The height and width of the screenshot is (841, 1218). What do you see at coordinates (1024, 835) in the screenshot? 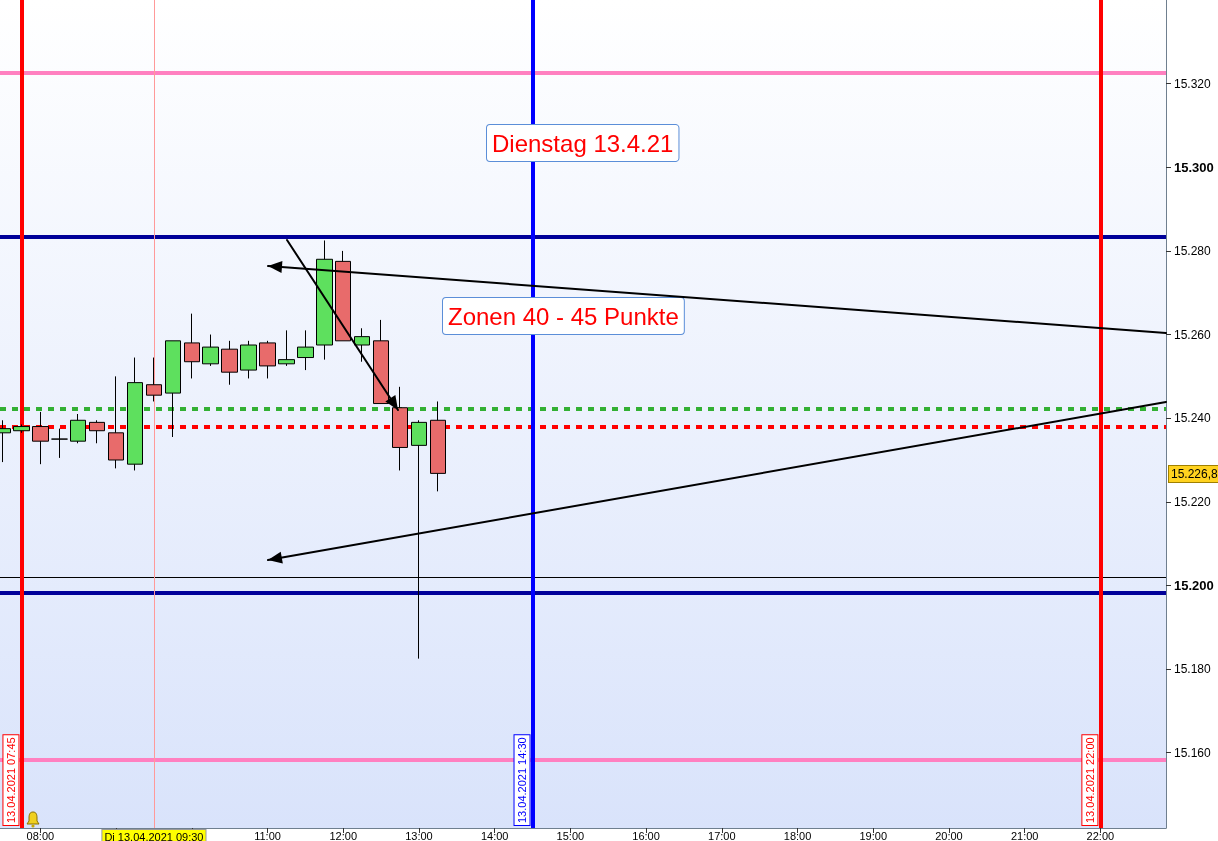
I see `x-tick-label: 21:00` at bounding box center [1024, 835].